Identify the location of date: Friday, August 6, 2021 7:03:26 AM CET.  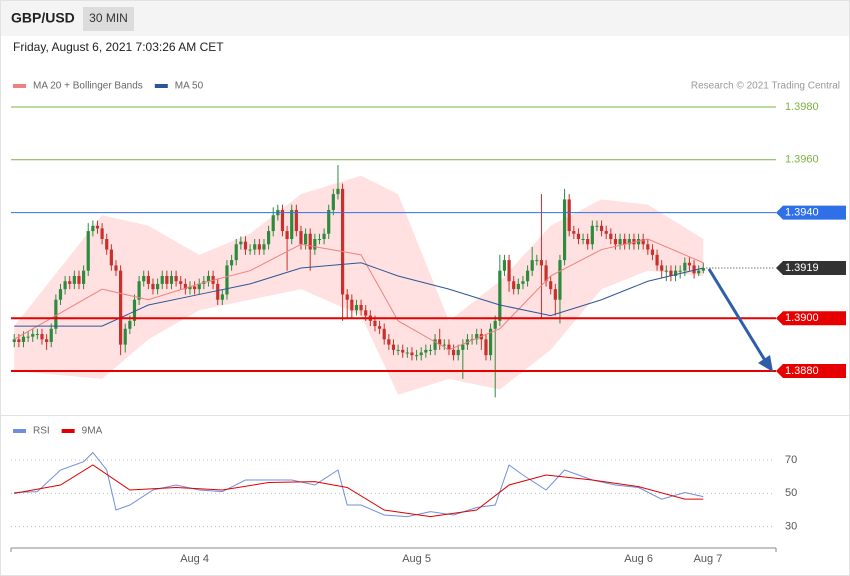
(118, 47).